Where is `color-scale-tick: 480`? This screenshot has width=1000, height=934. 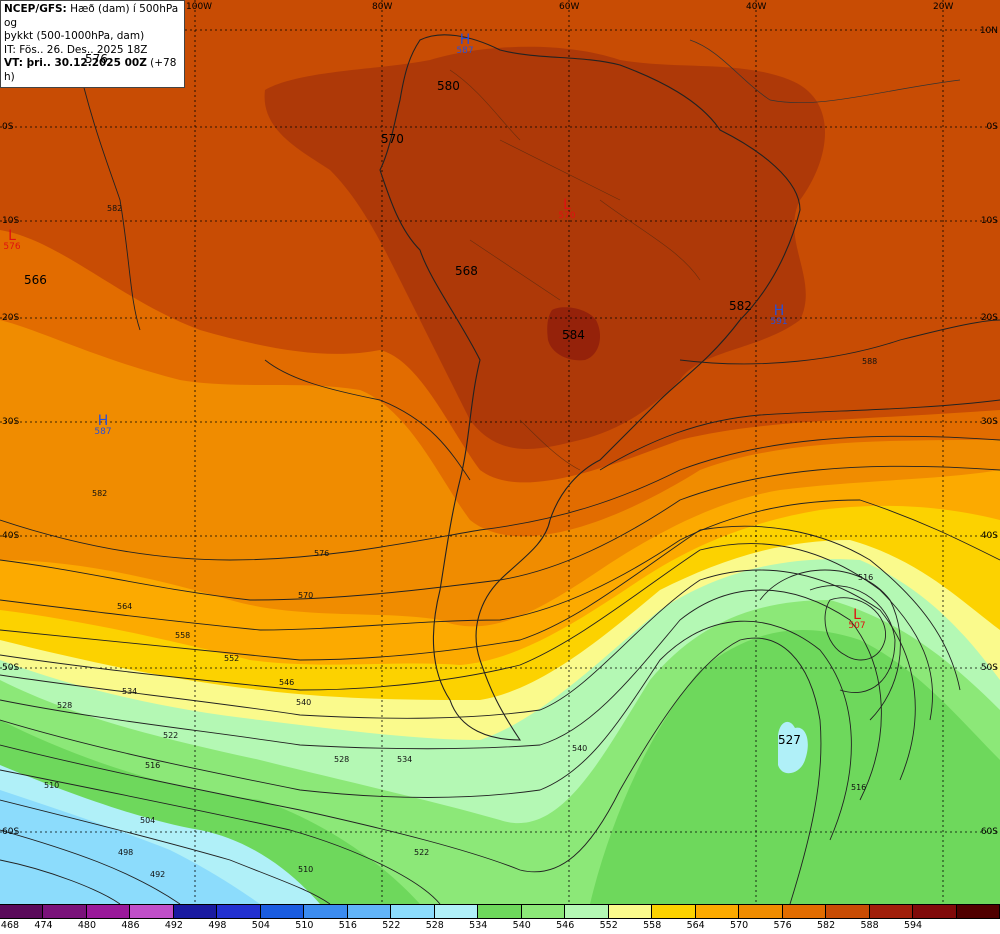
color-scale-tick: 480 is located at coordinates (87, 925).